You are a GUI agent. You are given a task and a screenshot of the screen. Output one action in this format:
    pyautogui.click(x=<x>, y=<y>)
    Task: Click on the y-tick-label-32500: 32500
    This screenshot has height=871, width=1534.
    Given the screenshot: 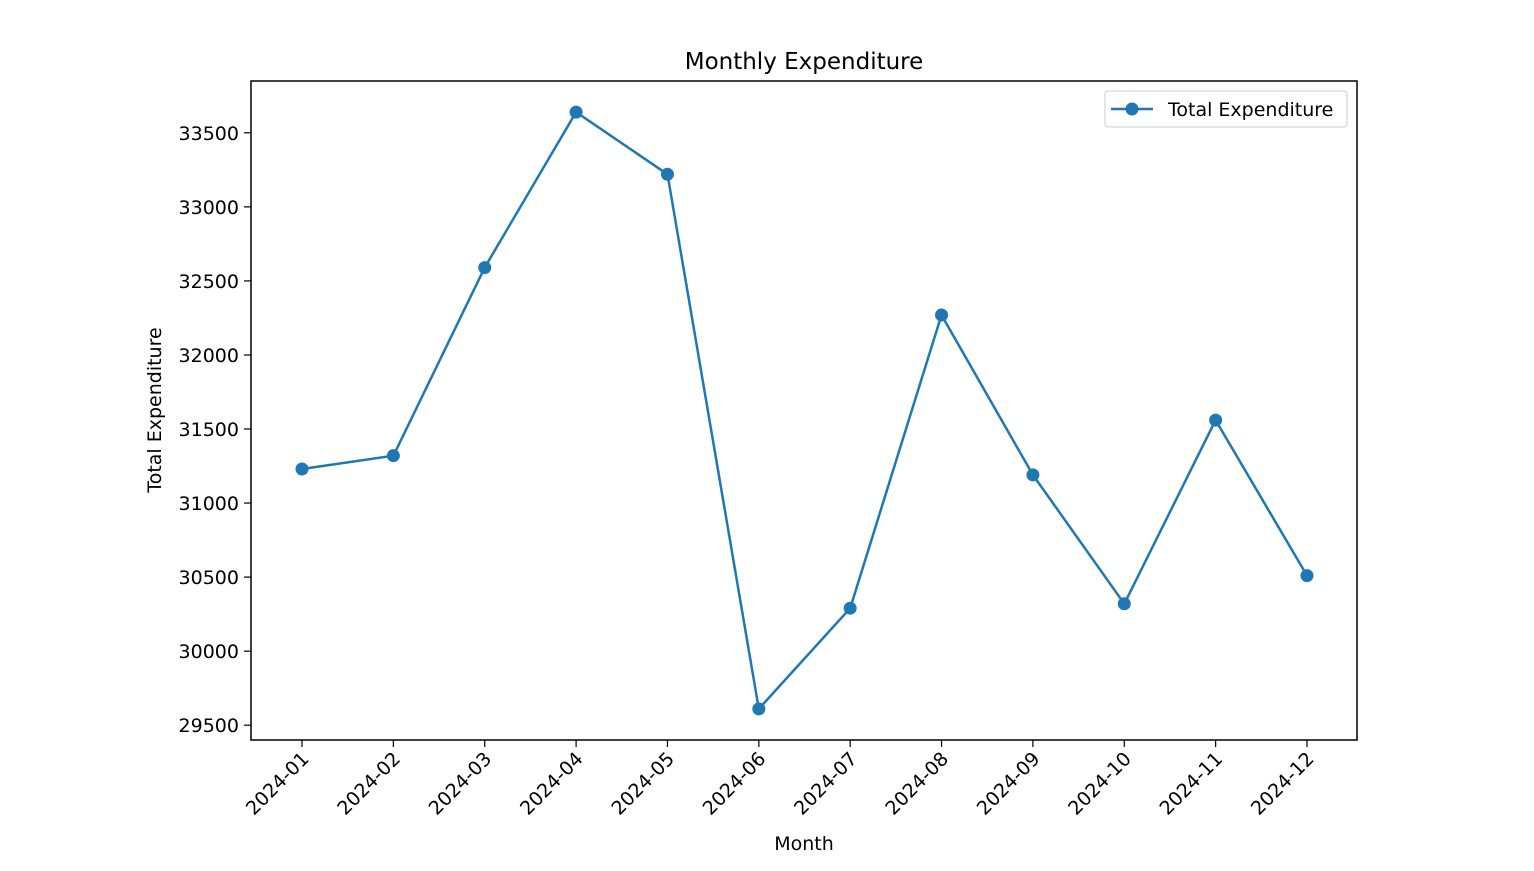 What is the action you would take?
    pyautogui.click(x=209, y=282)
    